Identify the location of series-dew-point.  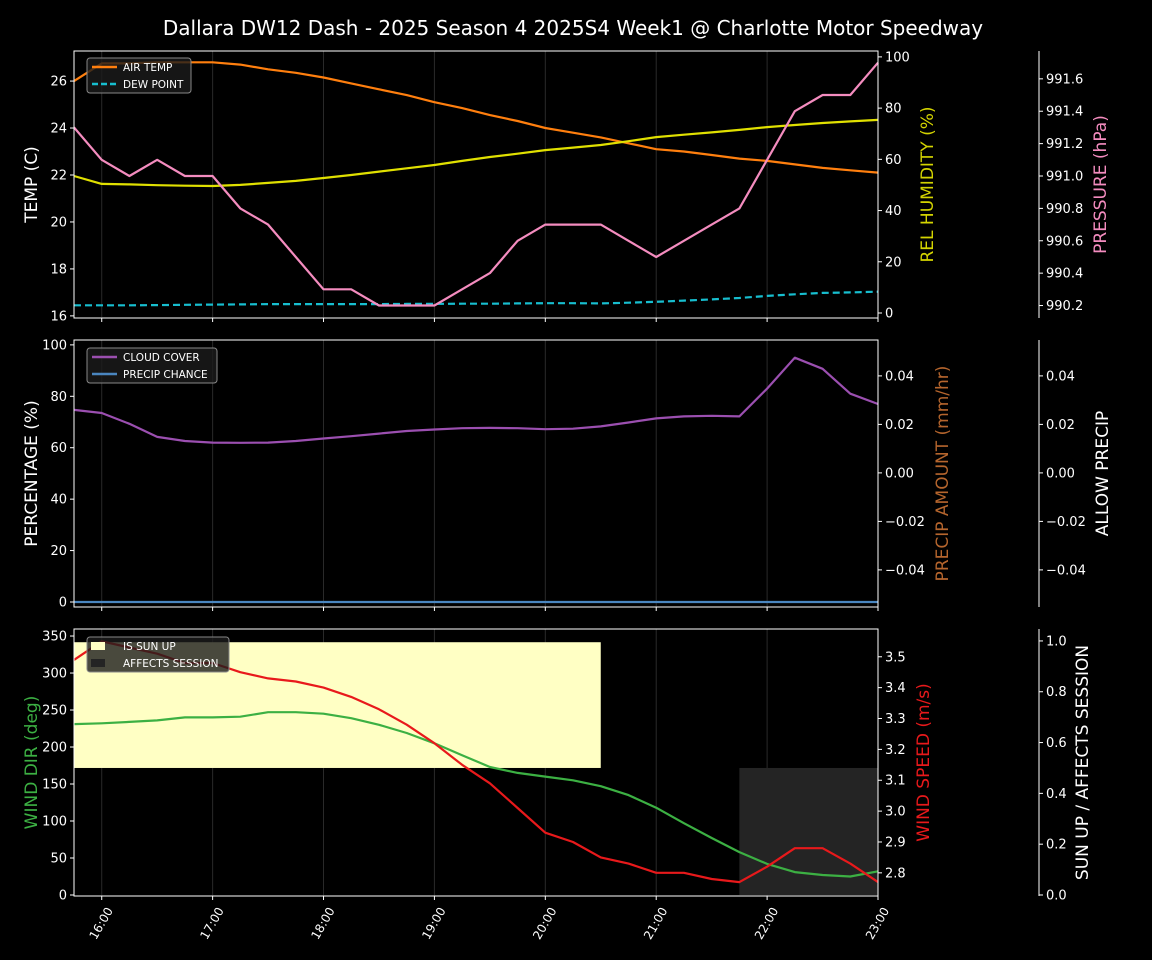
(476, 298).